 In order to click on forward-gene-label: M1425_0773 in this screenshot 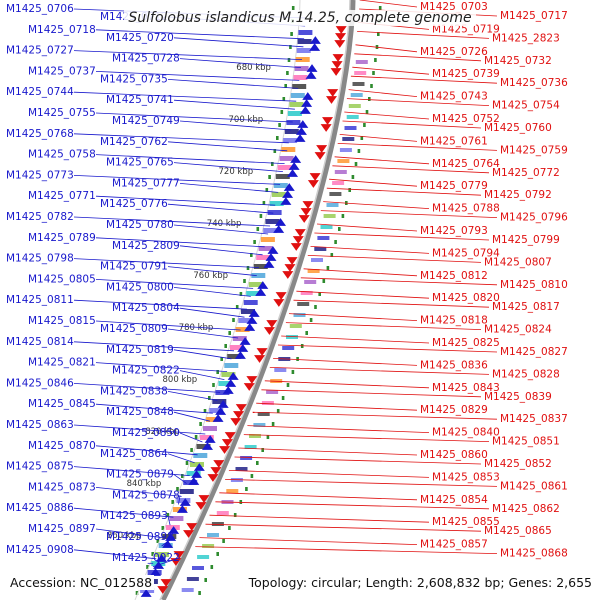, I will do `click(40, 175)`.